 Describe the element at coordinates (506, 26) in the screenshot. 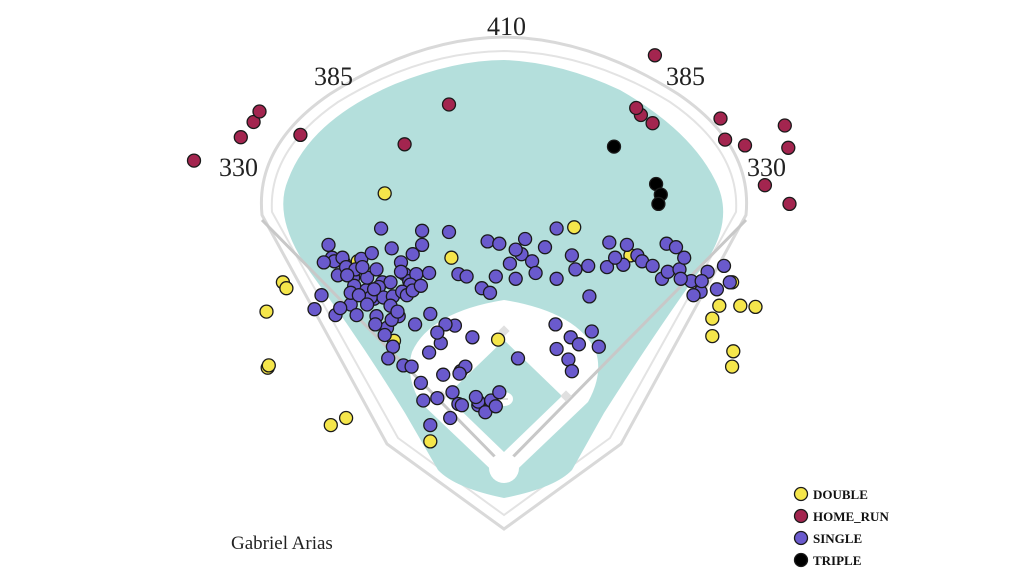

I see `distance-label-cf: 410` at that location.